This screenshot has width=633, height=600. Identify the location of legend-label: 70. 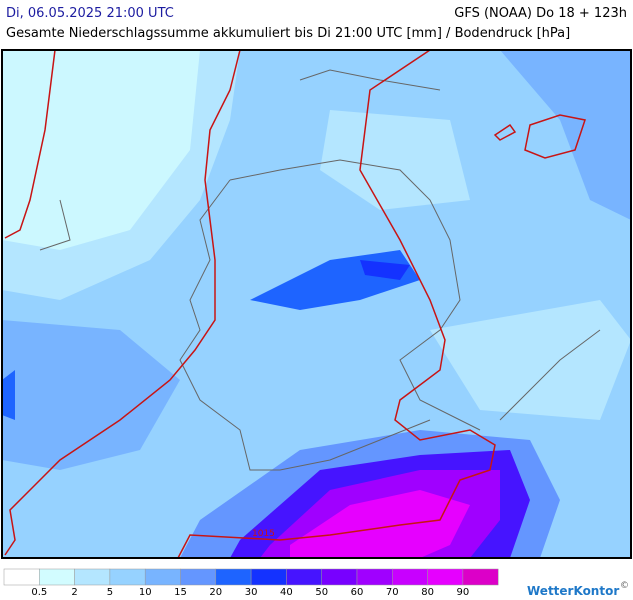
(392, 592).